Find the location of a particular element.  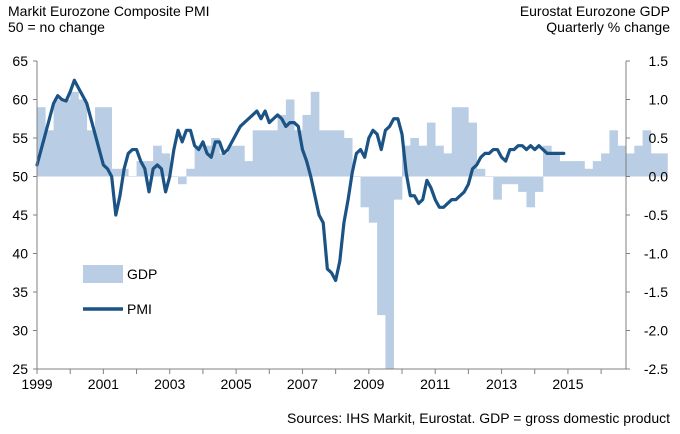

right-tick-label: -2.5 is located at coordinates (656, 369).